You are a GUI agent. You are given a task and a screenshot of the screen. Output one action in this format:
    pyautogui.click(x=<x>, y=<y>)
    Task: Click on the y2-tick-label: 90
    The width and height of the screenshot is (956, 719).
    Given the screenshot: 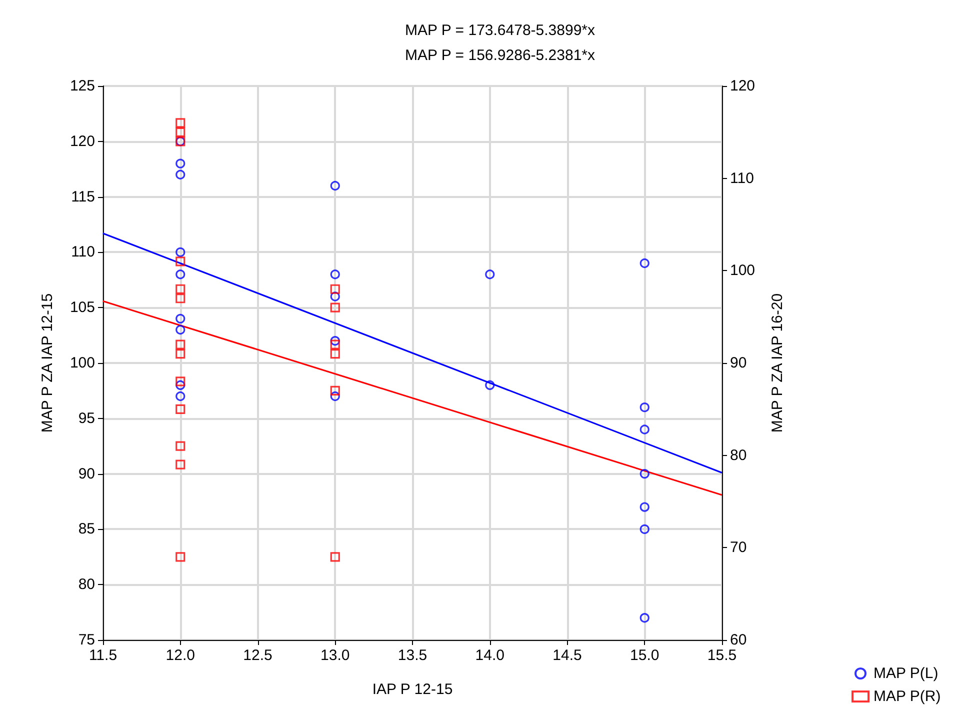 What is the action you would take?
    pyautogui.click(x=738, y=363)
    